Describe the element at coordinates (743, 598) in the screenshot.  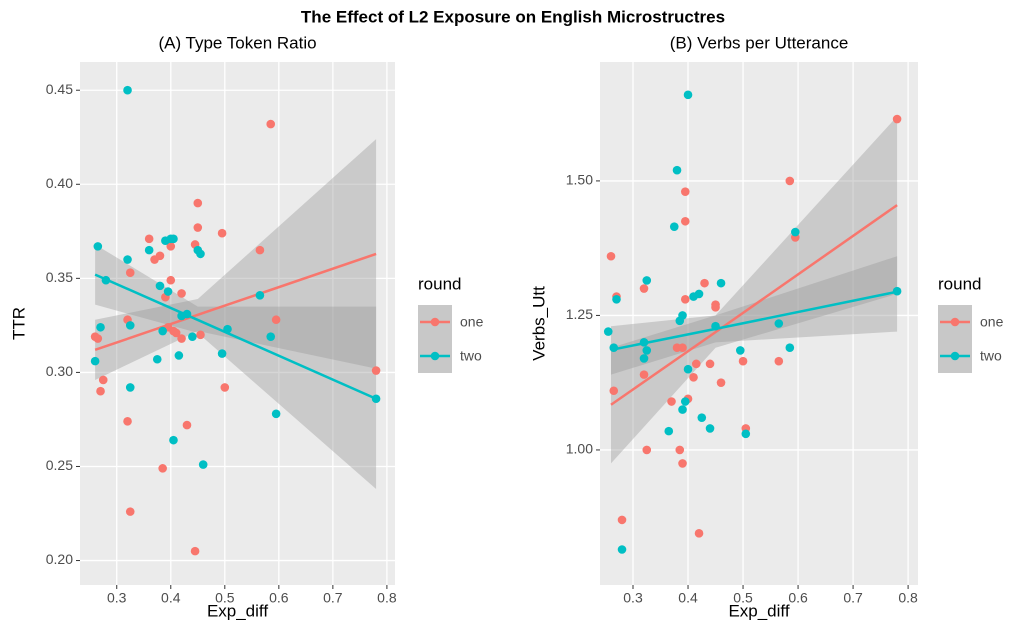
I see `x-tick-label: 0.5` at that location.